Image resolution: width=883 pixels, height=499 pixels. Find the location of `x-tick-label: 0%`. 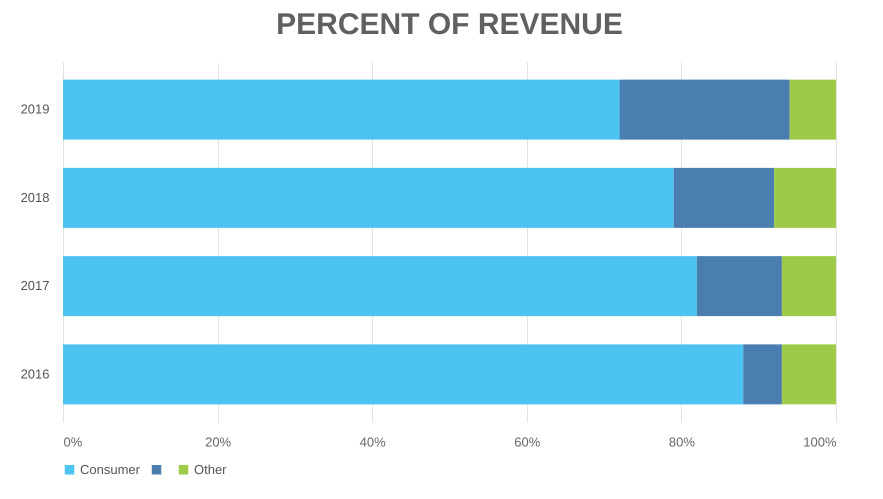

x-tick-label: 0% is located at coordinates (73, 442).